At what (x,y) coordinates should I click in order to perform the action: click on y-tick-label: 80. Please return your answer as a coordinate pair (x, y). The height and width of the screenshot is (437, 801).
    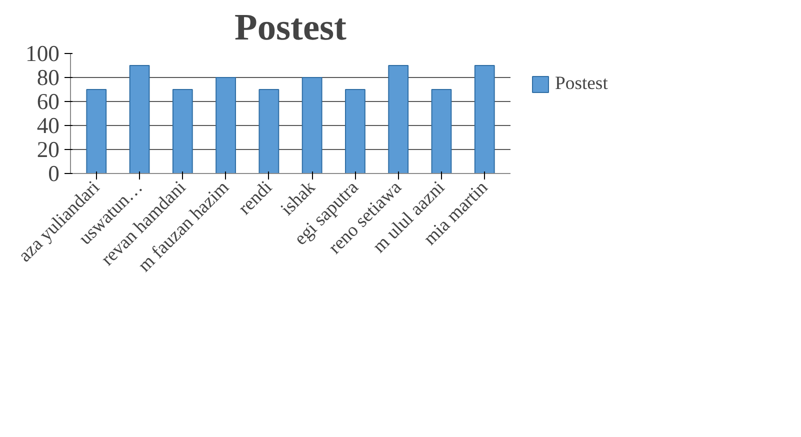
    Looking at the image, I should click on (48, 77).